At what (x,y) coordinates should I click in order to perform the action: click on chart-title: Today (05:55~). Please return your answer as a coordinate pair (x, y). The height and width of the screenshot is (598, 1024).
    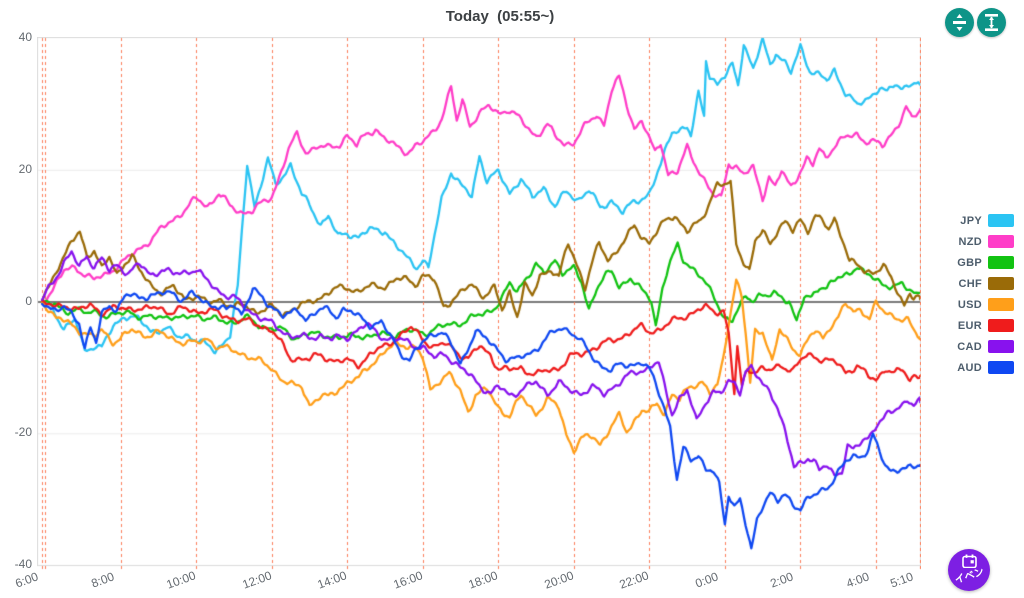
    Looking at the image, I should click on (500, 16).